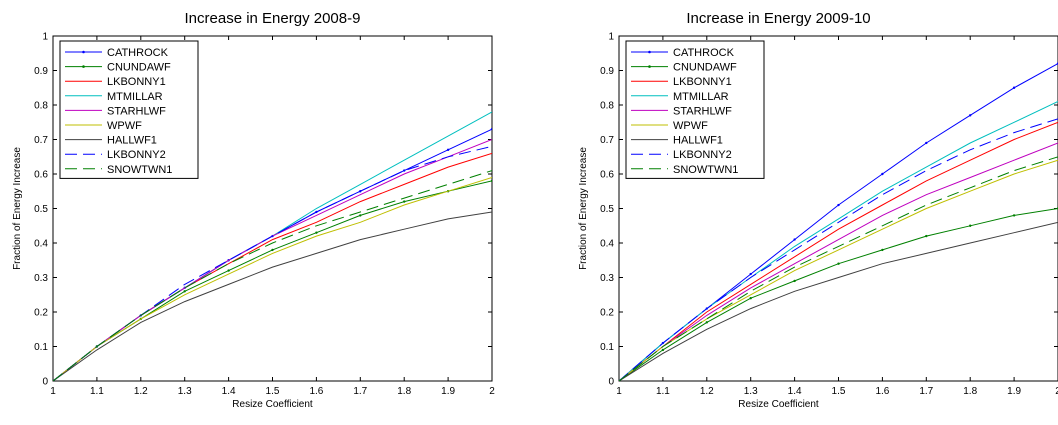  What do you see at coordinates (273, 391) in the screenshot?
I see `x-tick-label: 1.5` at bounding box center [273, 391].